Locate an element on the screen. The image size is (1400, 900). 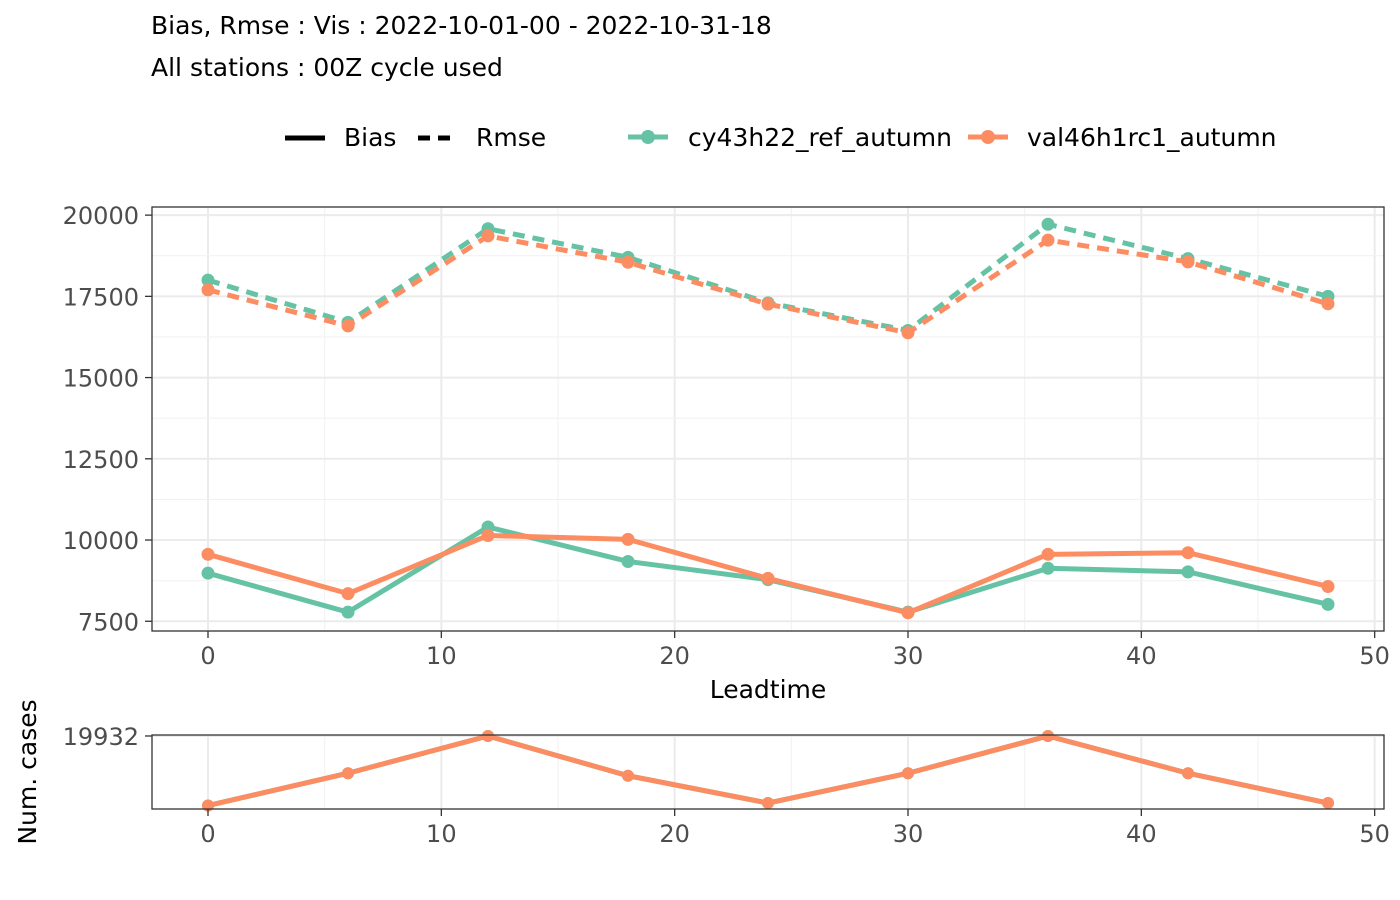
cases-y-tick-label: 19932 is located at coordinates (101, 737).